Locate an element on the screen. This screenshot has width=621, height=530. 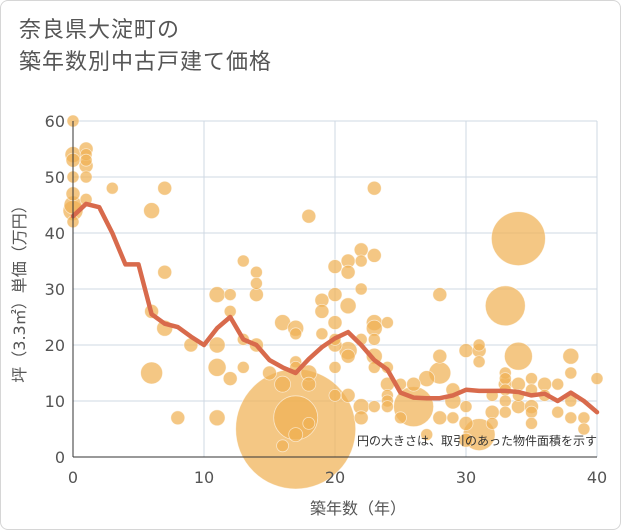
y-tick-label: 30 is located at coordinates (55, 289).